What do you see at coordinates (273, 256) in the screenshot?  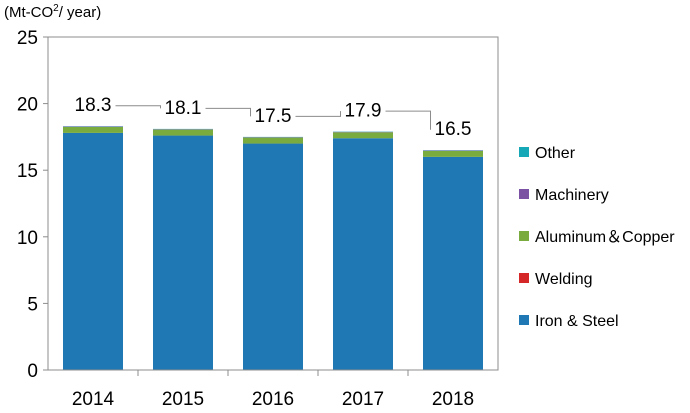 I see `bar-iron-steel-2016` at bounding box center [273, 256].